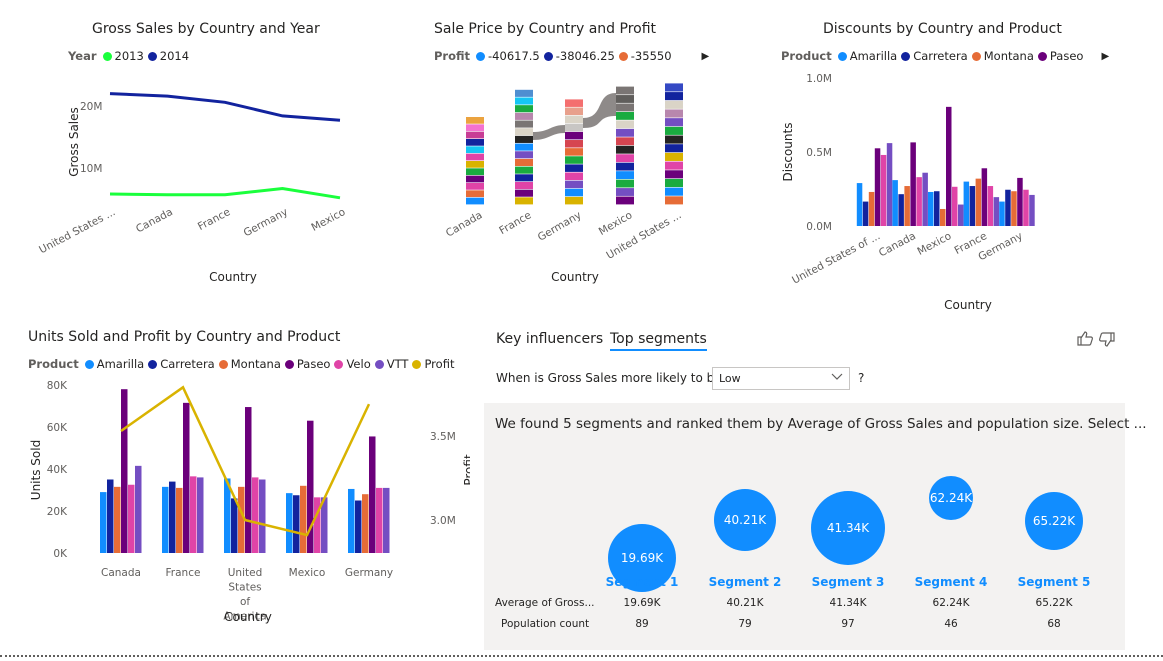  What do you see at coordinates (452, 56) in the screenshot?
I see `sale-price-legend-title: Profit` at bounding box center [452, 56].